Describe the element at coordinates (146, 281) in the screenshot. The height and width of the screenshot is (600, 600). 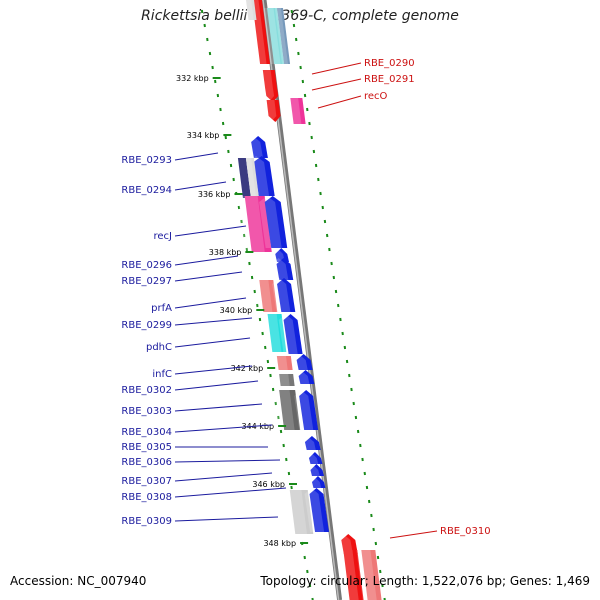
I see `gene-label-rbe_0297: RBE_0297` at that location.